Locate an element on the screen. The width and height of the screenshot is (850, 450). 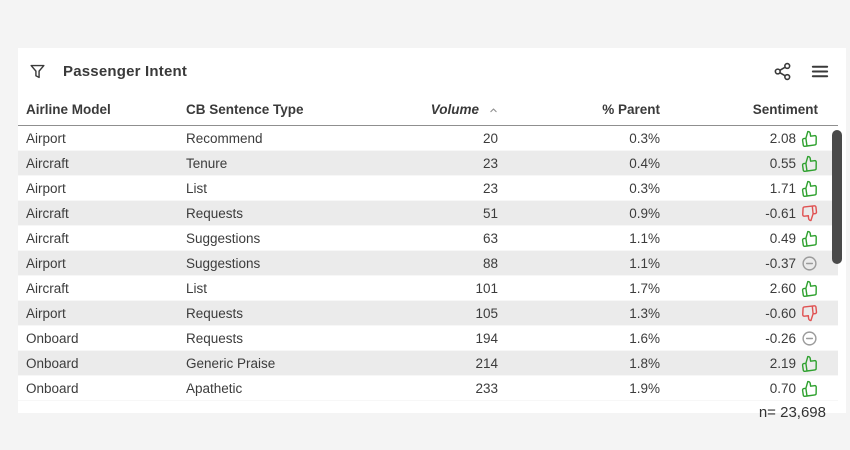
vertical-scrollbar-thumb is located at coordinates (837, 197).